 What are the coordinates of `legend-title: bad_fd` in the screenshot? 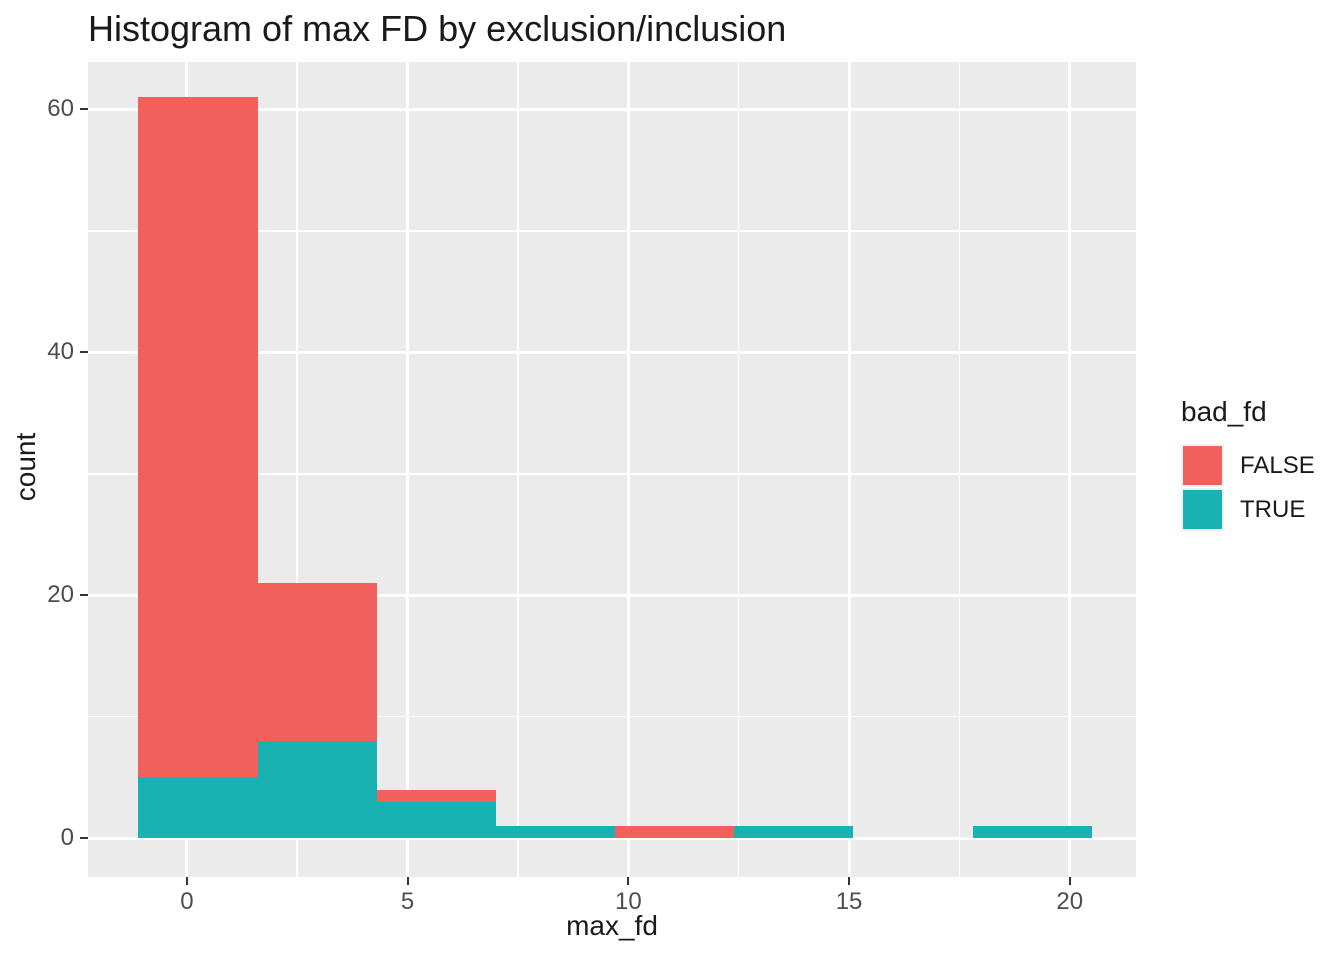 It's located at (1224, 411).